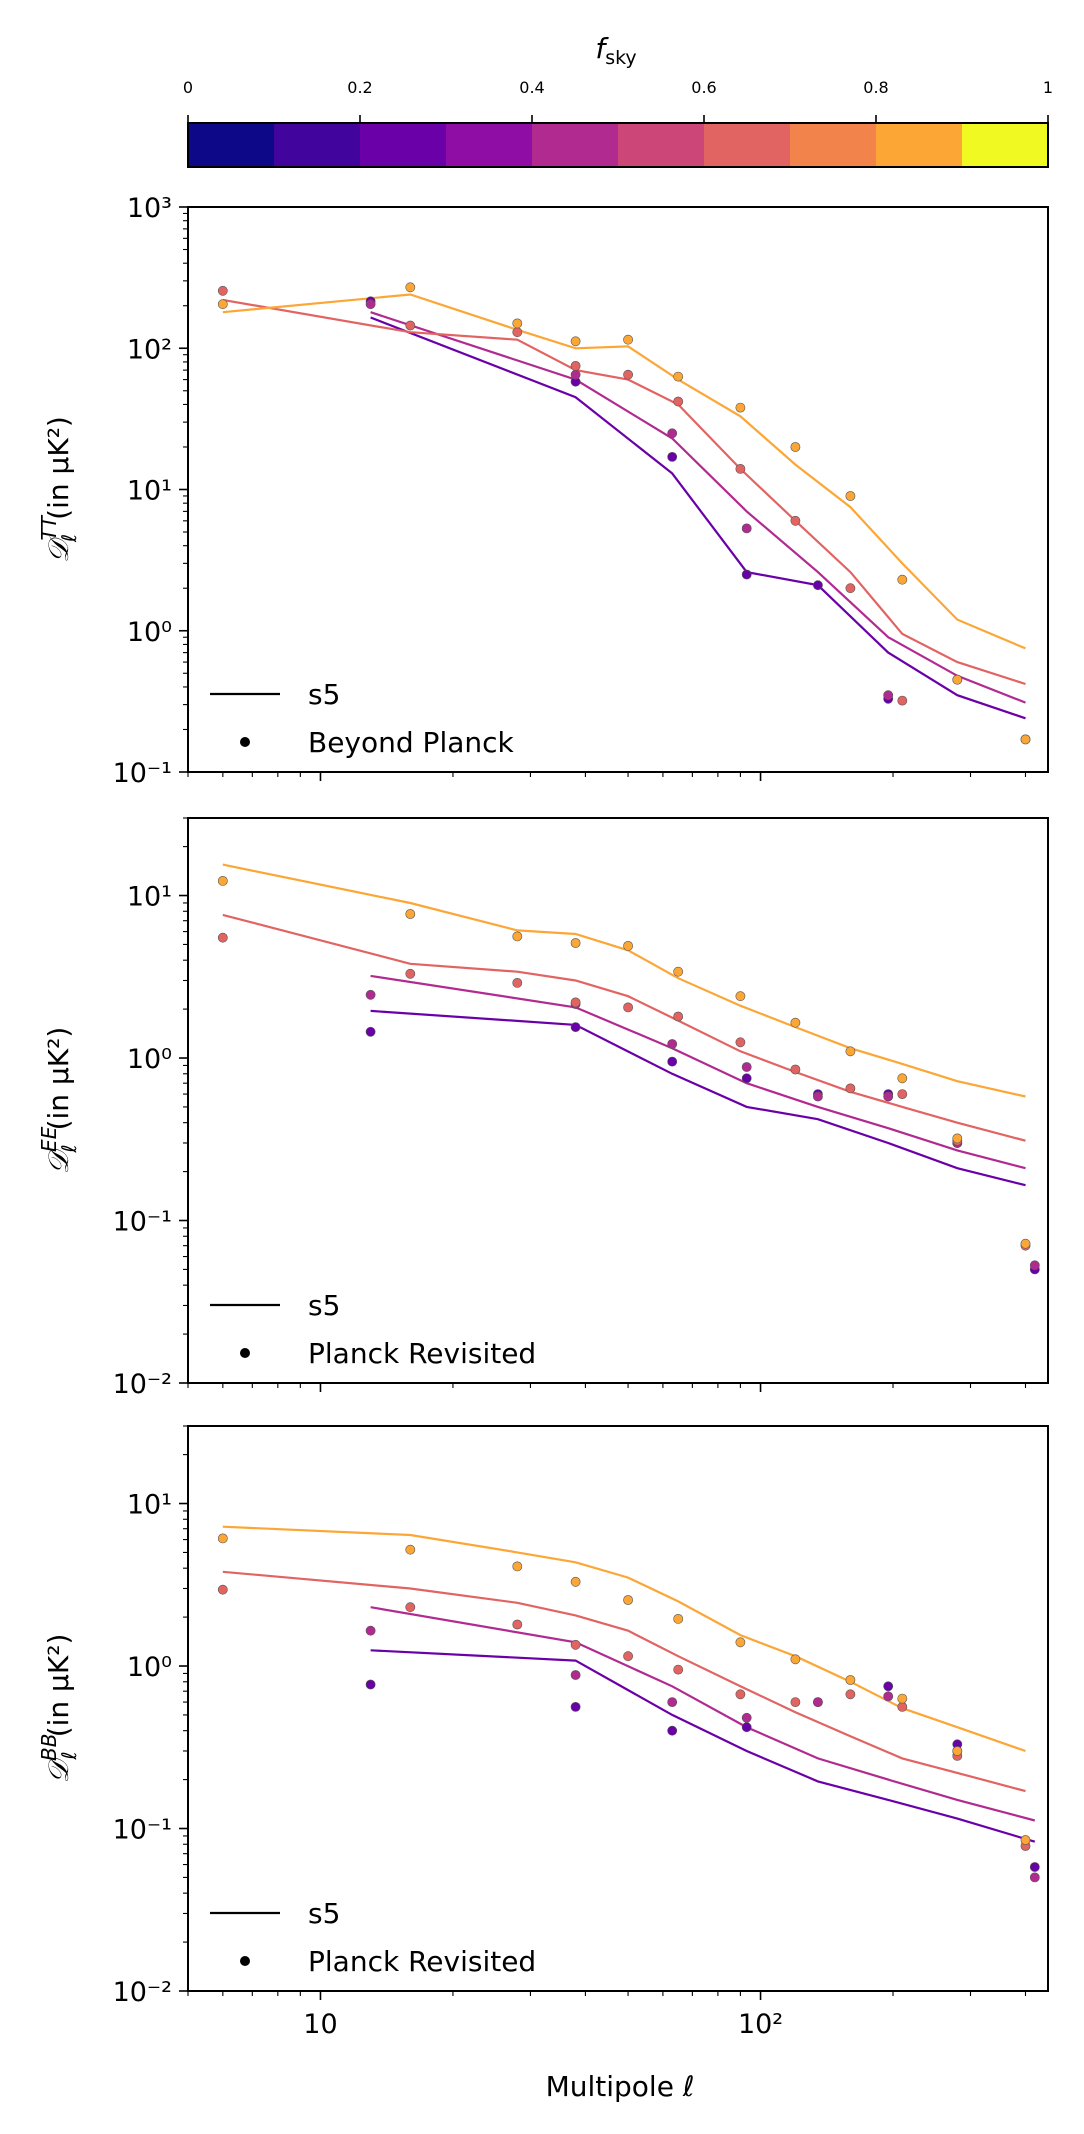 The height and width of the screenshot is (2134, 1084). I want to click on y-axis-label: 𝒟EEℓ(in μK²), so click(59, 1101).